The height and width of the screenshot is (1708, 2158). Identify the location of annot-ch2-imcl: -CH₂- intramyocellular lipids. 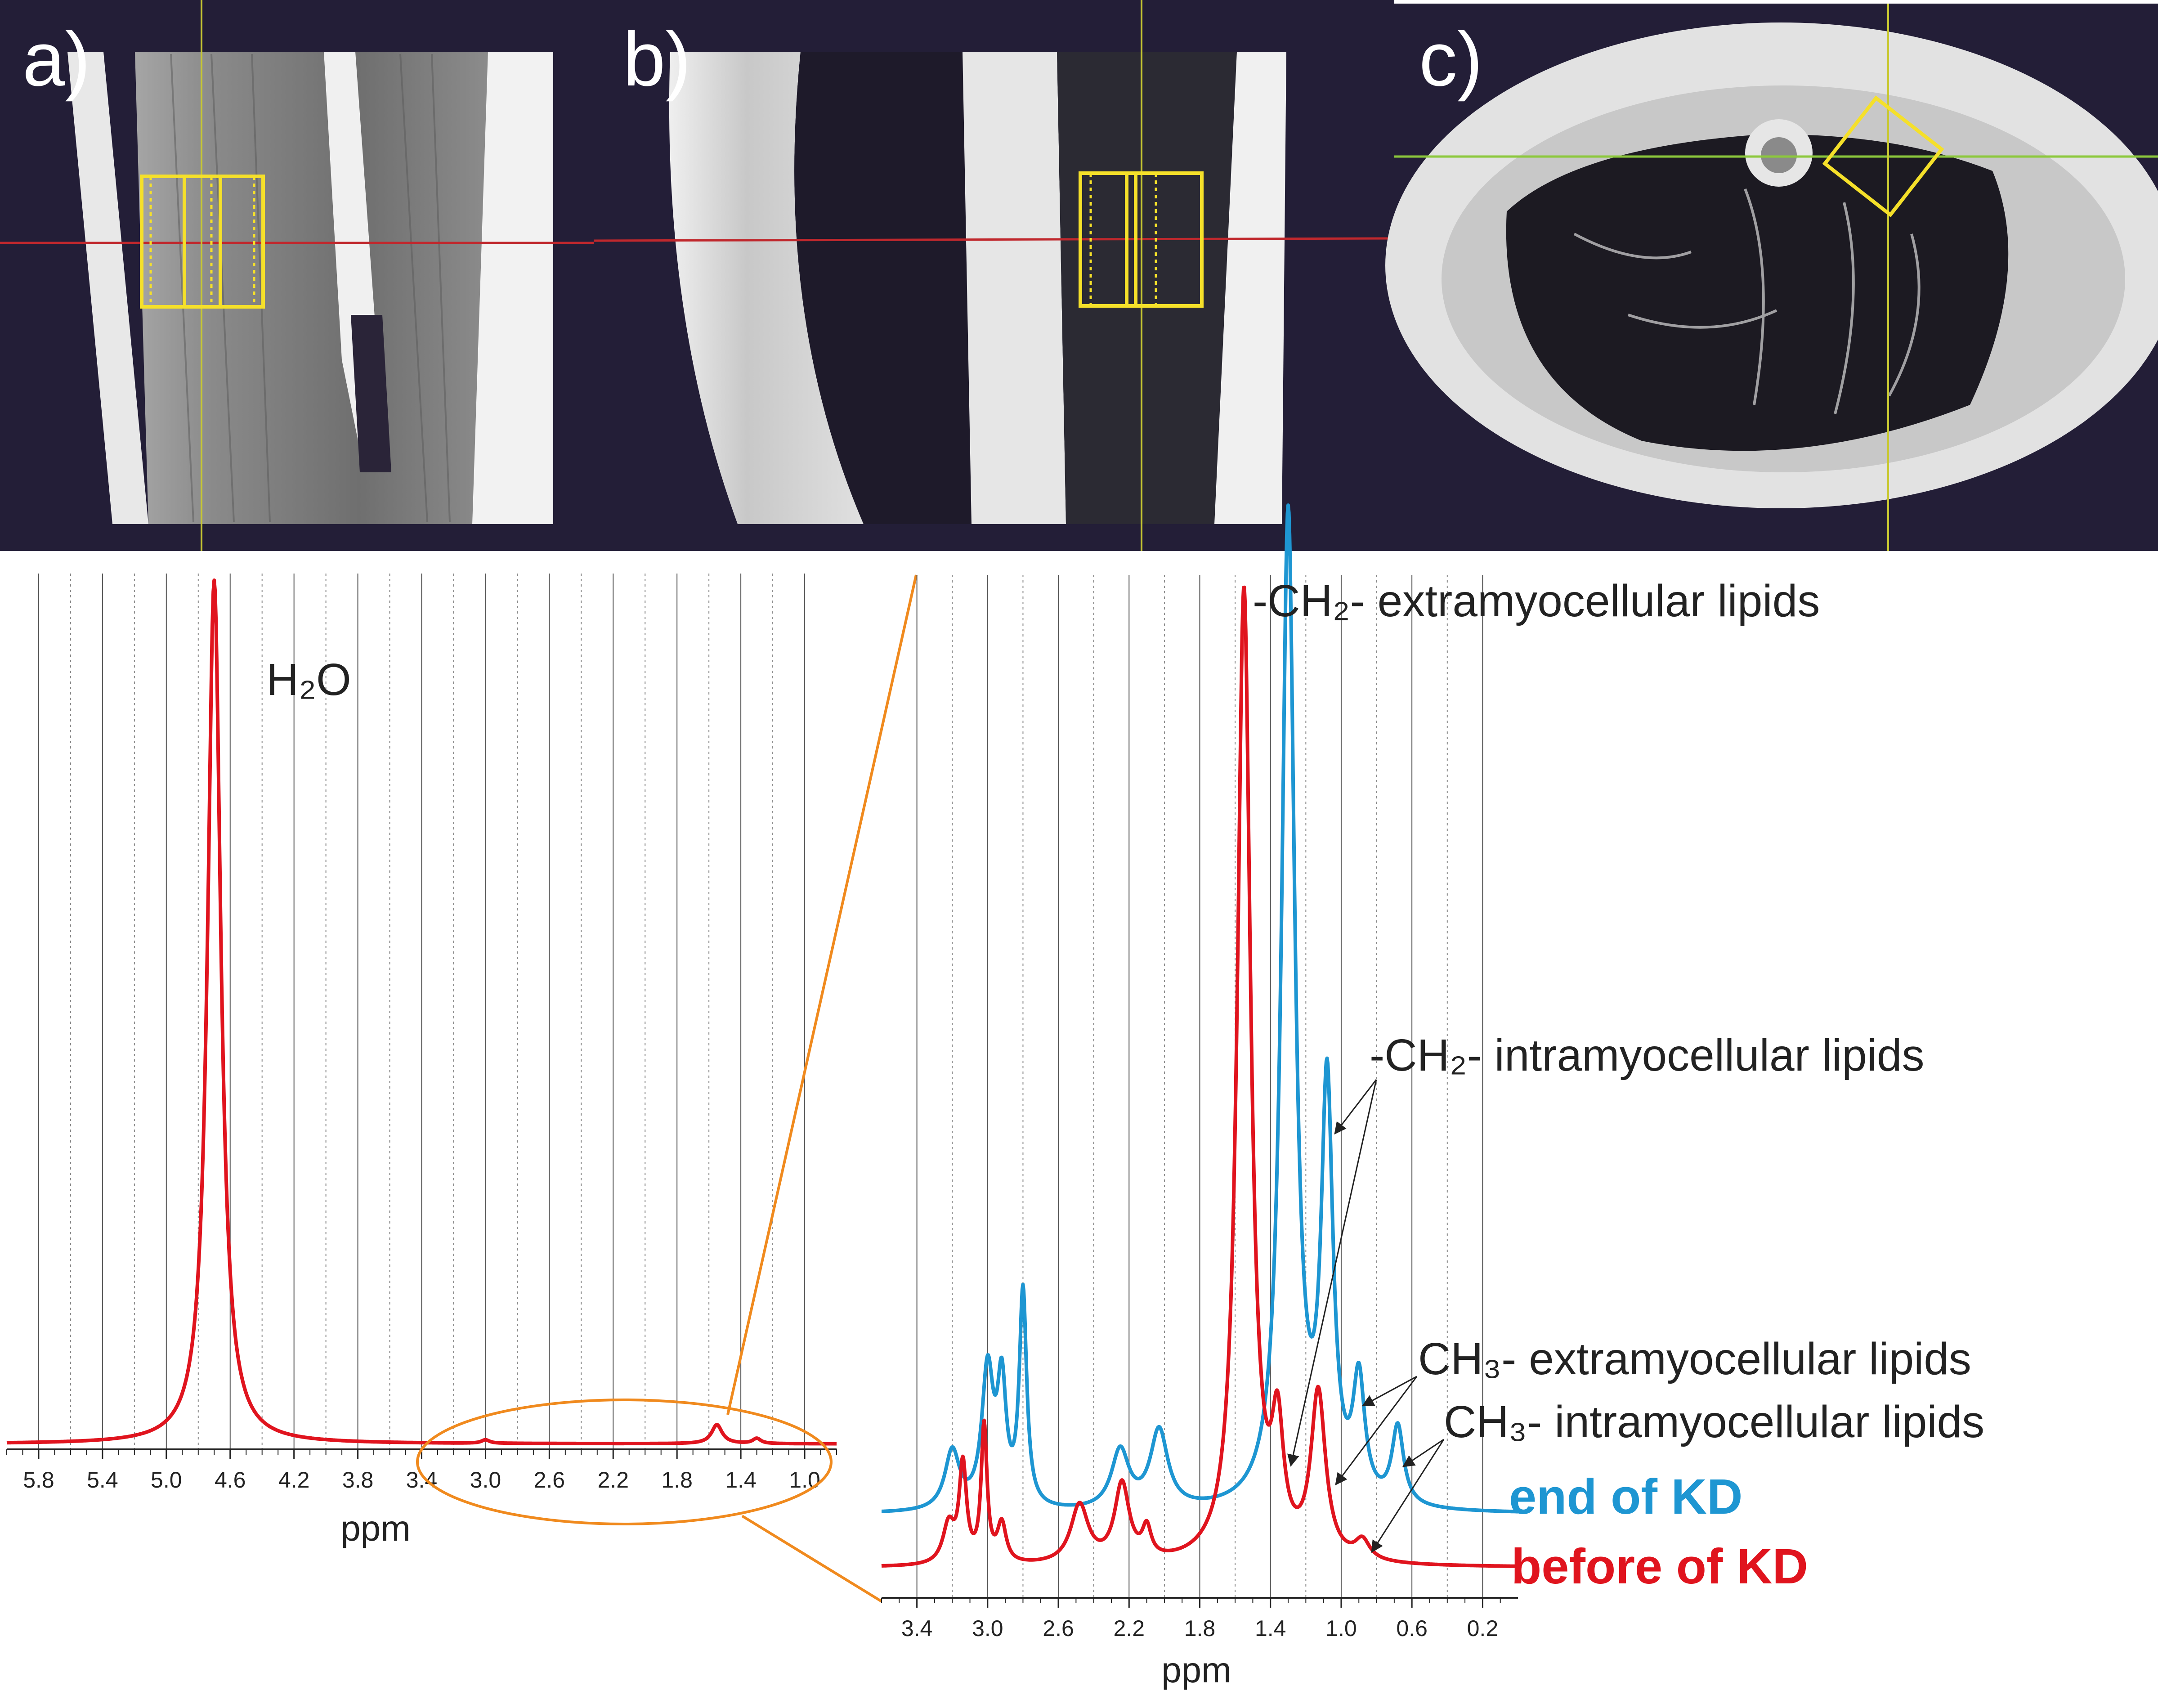
(1647, 1055).